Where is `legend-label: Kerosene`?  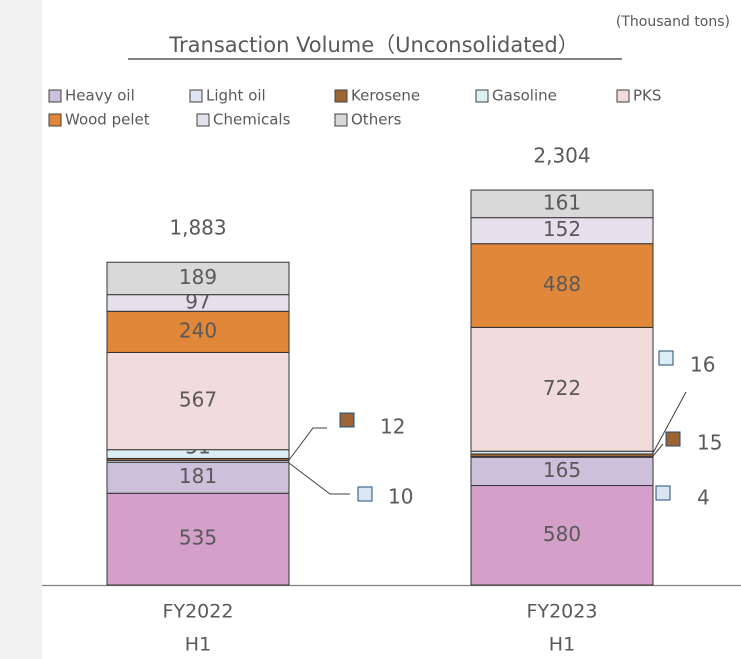
legend-label: Kerosene is located at coordinates (385, 96).